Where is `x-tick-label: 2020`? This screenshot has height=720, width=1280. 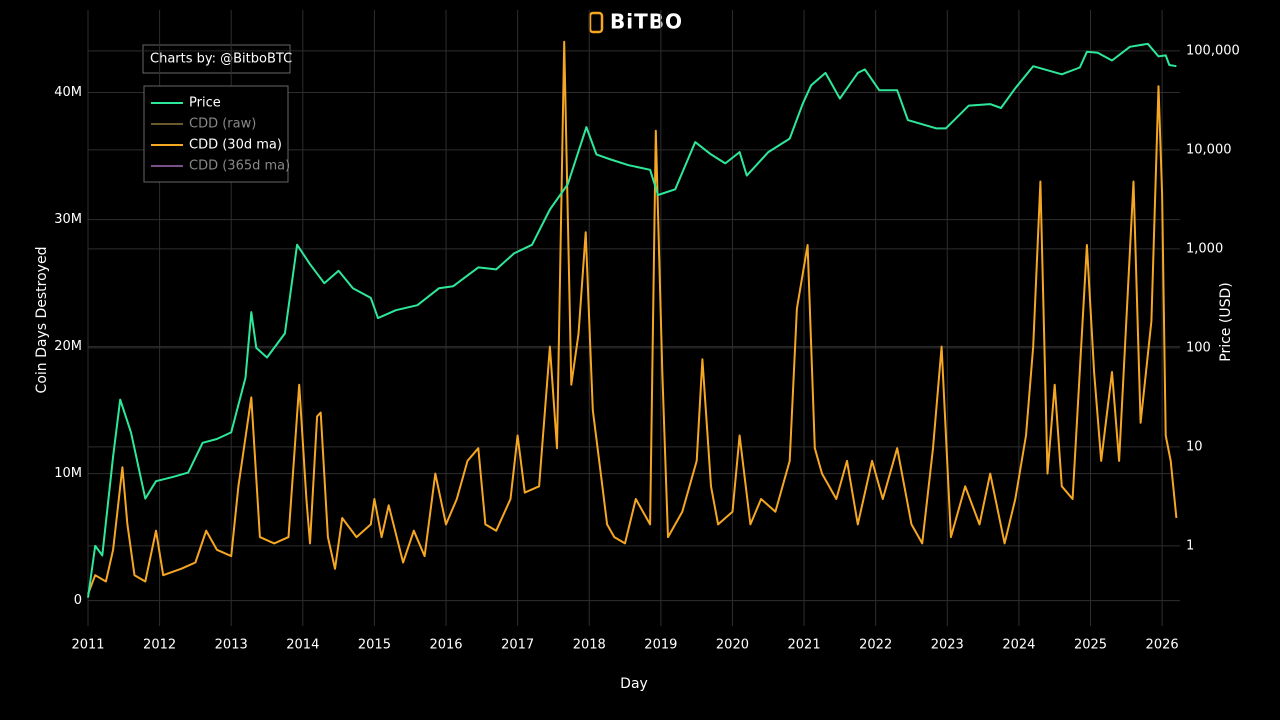 x-tick-label: 2020 is located at coordinates (732, 645).